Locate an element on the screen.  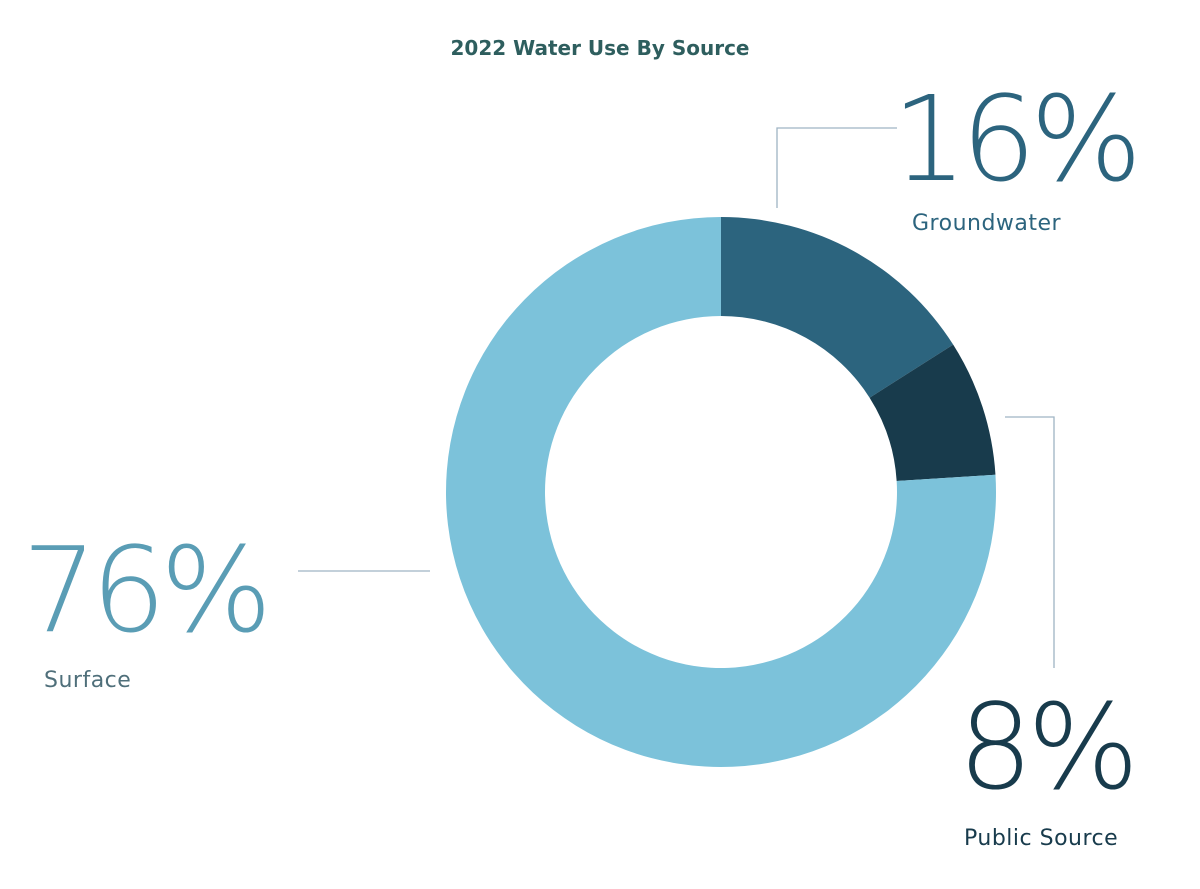
value-label-groundwater: 16% is located at coordinates (1014, 139).